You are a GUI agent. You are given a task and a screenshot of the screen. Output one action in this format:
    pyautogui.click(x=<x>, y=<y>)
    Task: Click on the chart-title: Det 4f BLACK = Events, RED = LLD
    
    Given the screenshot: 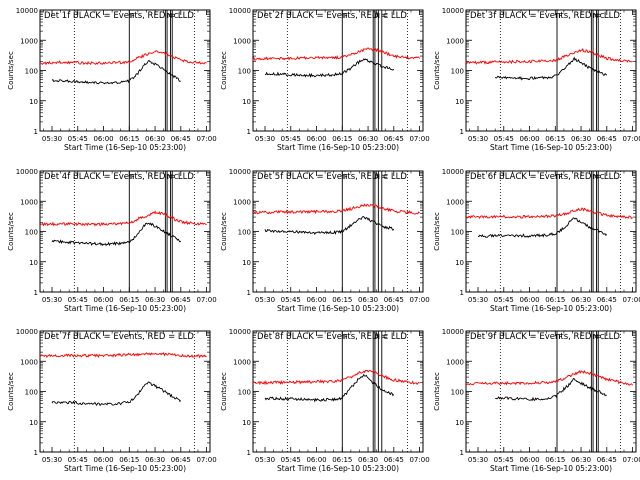 What is the action you would take?
    pyautogui.click(x=119, y=177)
    